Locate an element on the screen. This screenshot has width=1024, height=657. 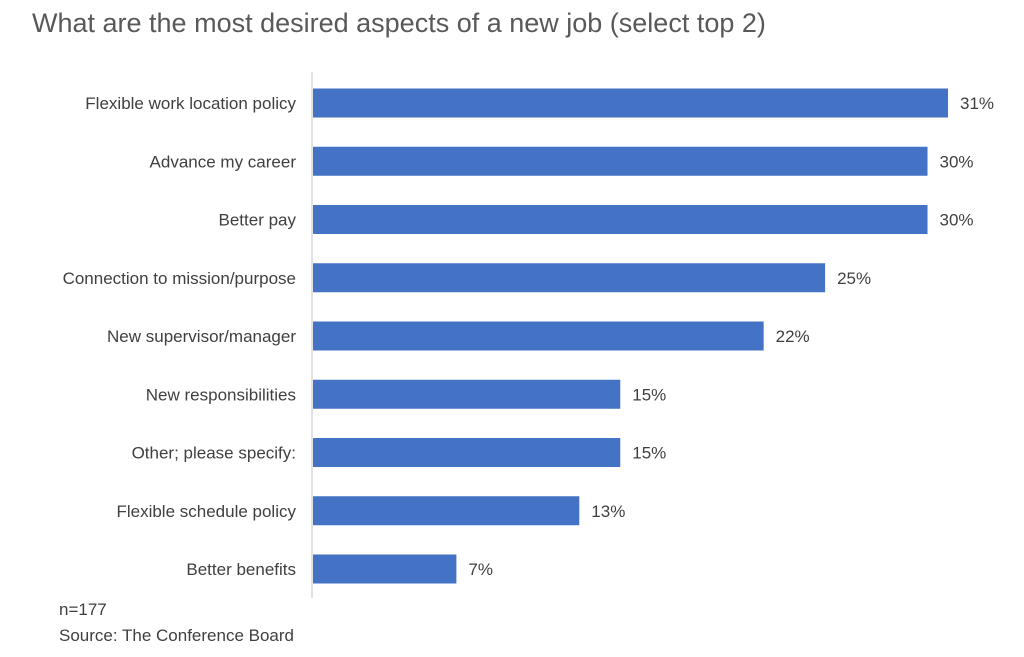
value-label: 22% is located at coordinates (793, 336).